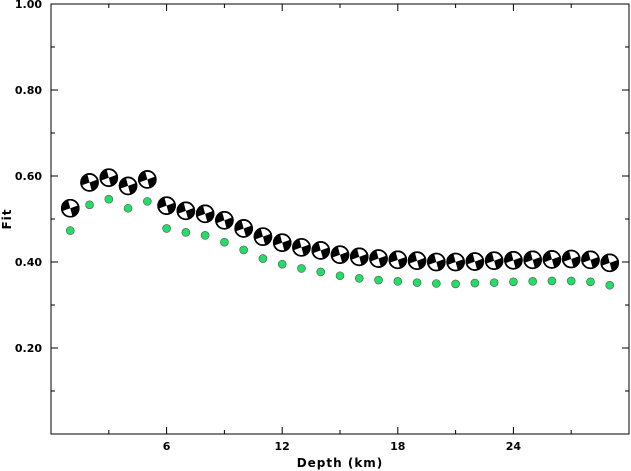  Describe the element at coordinates (282, 446) in the screenshot. I see `x-tick-label: 12` at that location.